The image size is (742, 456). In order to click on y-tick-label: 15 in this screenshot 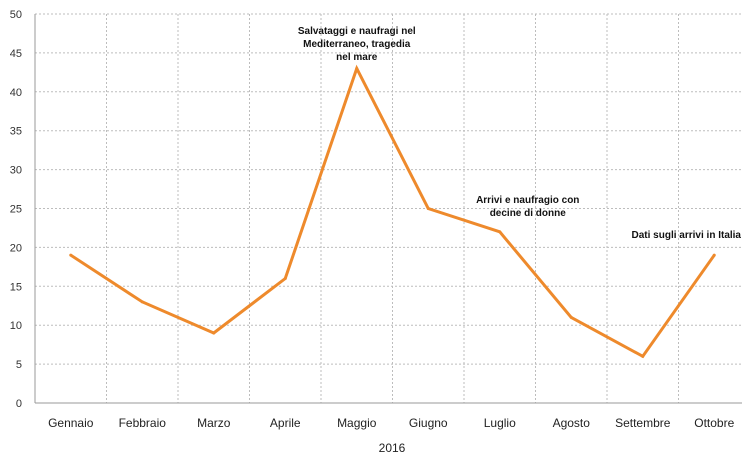, I will do `click(16, 287)`.